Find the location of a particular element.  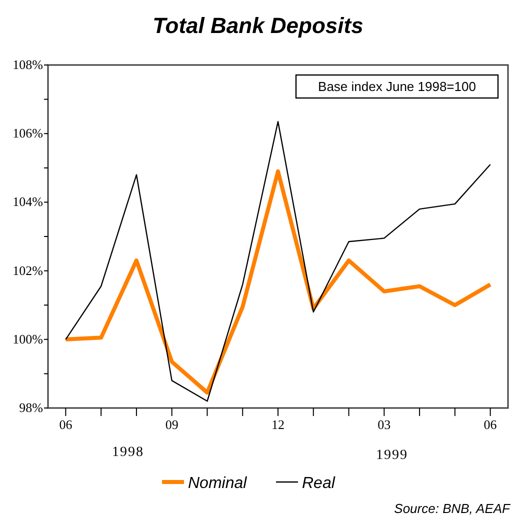

y-tick-label: 100% is located at coordinates (28, 338).